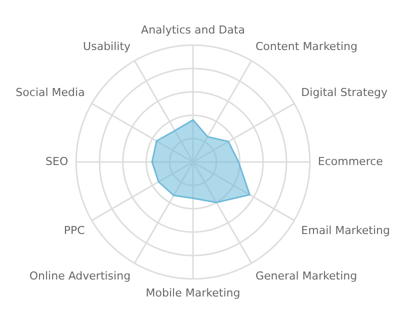  What do you see at coordinates (351, 161) in the screenshot?
I see `spoke-label: Ecommerce` at bounding box center [351, 161].